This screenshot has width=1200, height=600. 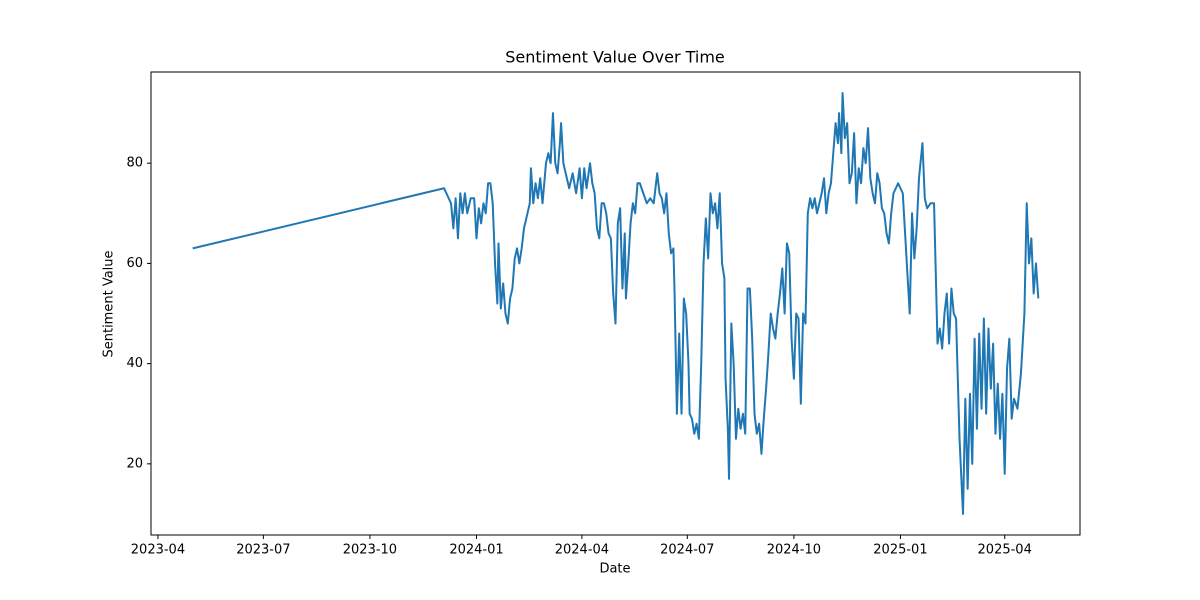 What do you see at coordinates (794, 550) in the screenshot?
I see `x-tick-label: 2024-10` at bounding box center [794, 550].